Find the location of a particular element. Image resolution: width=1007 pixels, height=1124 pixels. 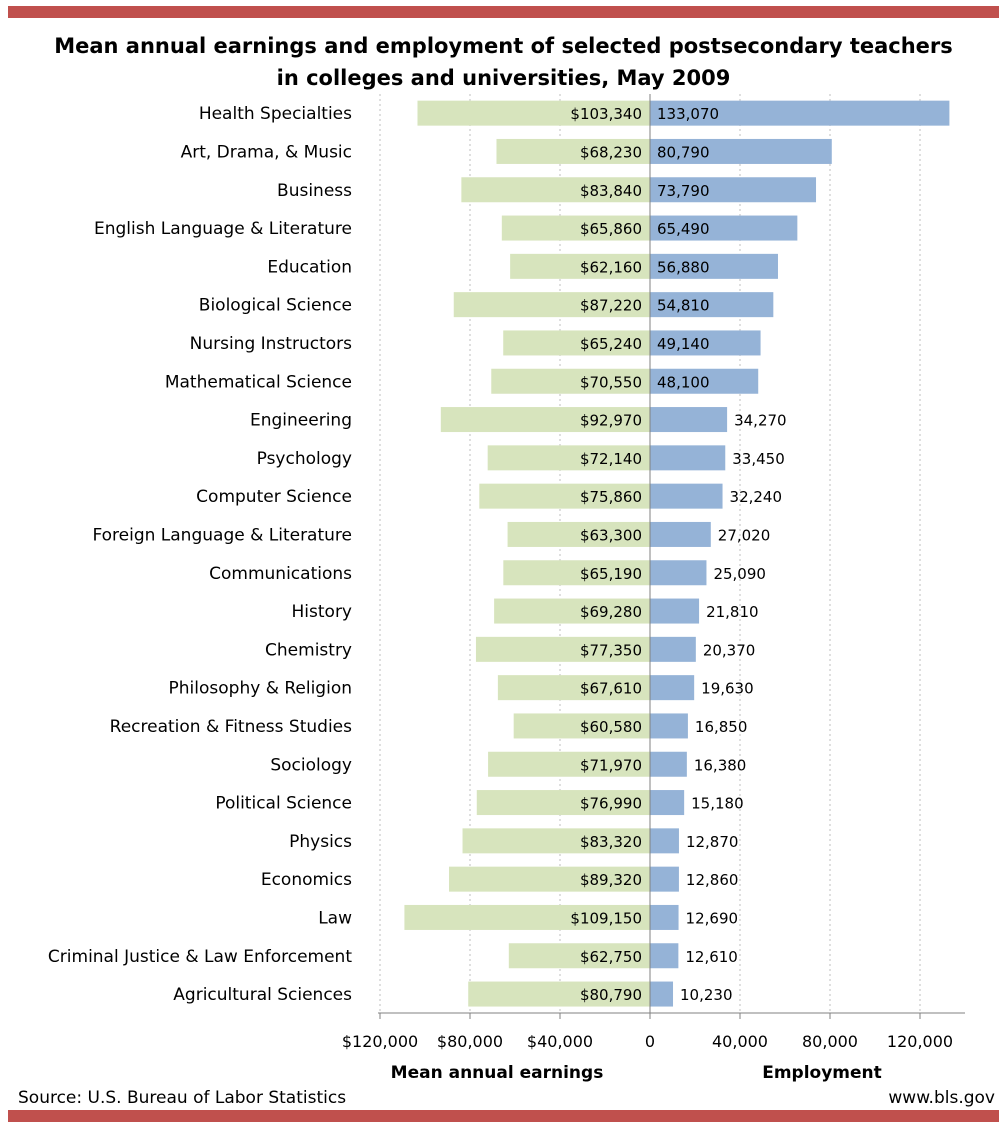

employment-data-label: 21,810 is located at coordinates (732, 612).